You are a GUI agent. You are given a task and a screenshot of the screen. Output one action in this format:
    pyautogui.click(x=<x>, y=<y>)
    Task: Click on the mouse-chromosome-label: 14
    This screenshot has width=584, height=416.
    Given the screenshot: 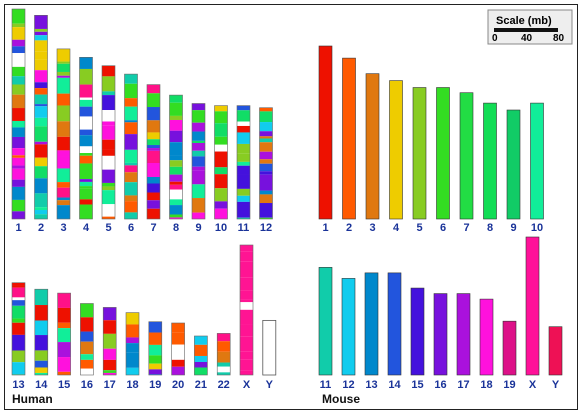 What is the action you would take?
    pyautogui.click(x=394, y=385)
    